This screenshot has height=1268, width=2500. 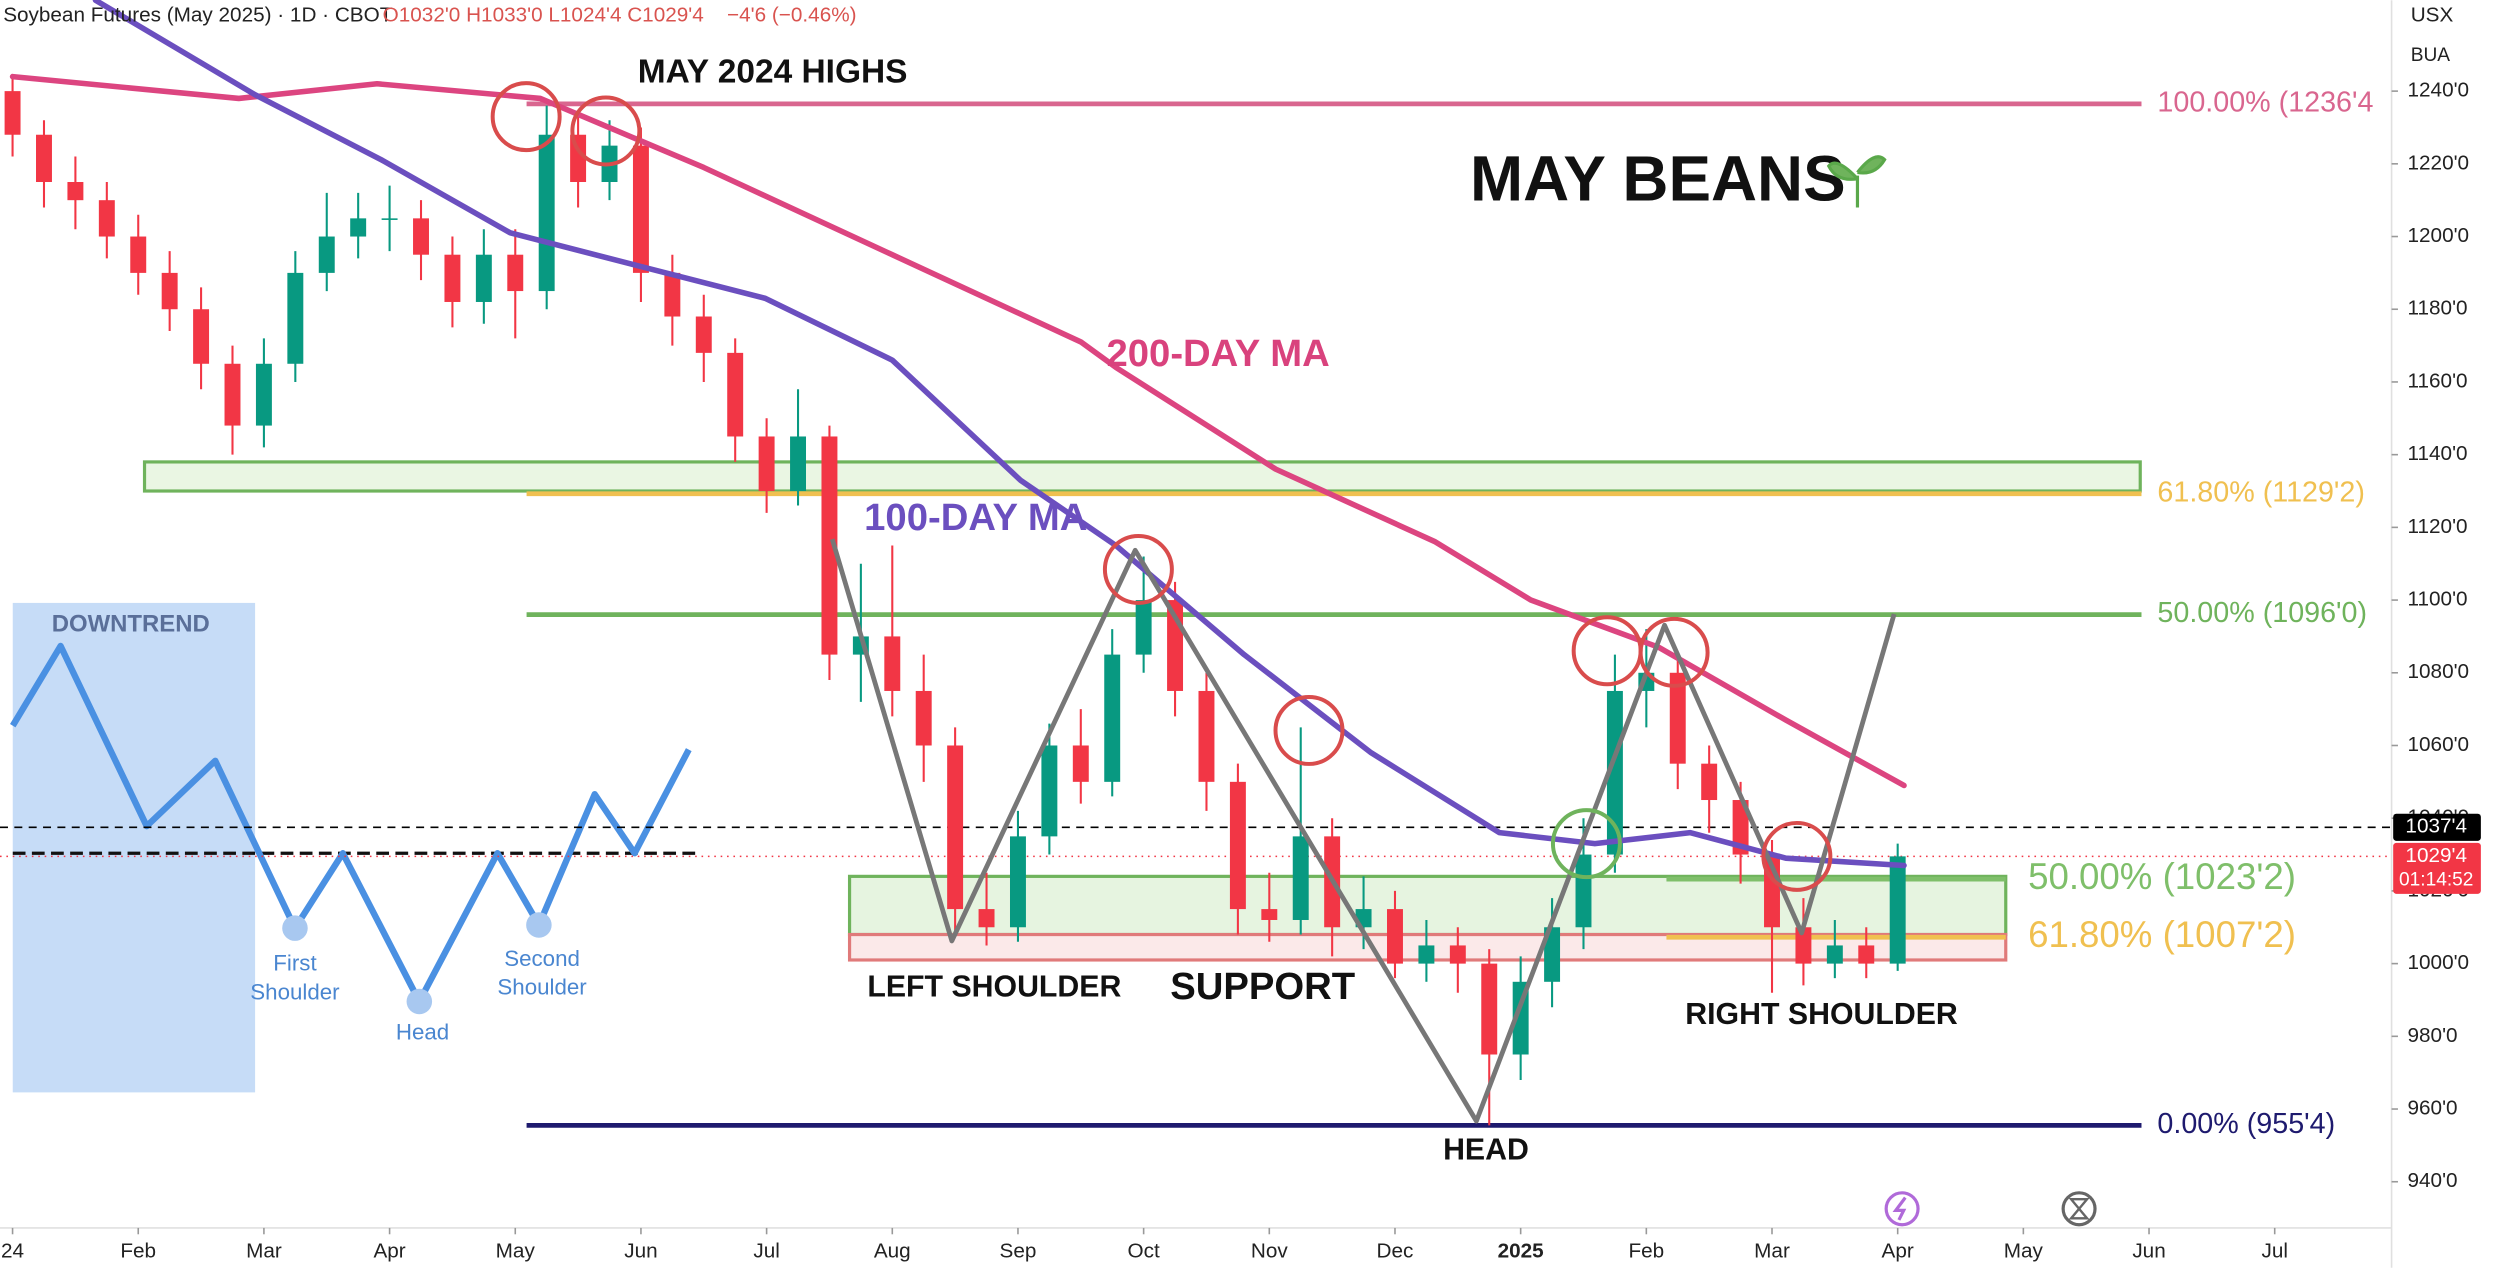 What do you see at coordinates (542, 958) in the screenshot?
I see `inset-label: Second` at bounding box center [542, 958].